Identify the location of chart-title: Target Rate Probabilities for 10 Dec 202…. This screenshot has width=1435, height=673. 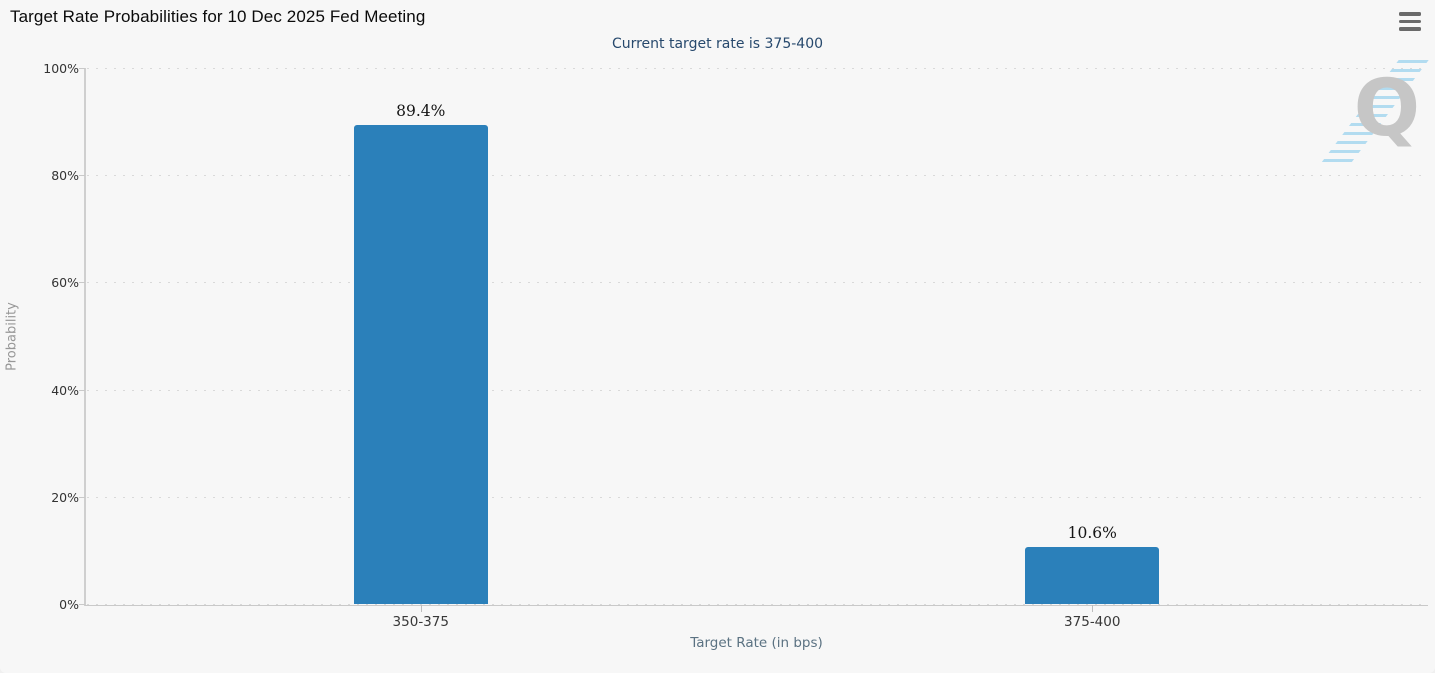
(218, 16).